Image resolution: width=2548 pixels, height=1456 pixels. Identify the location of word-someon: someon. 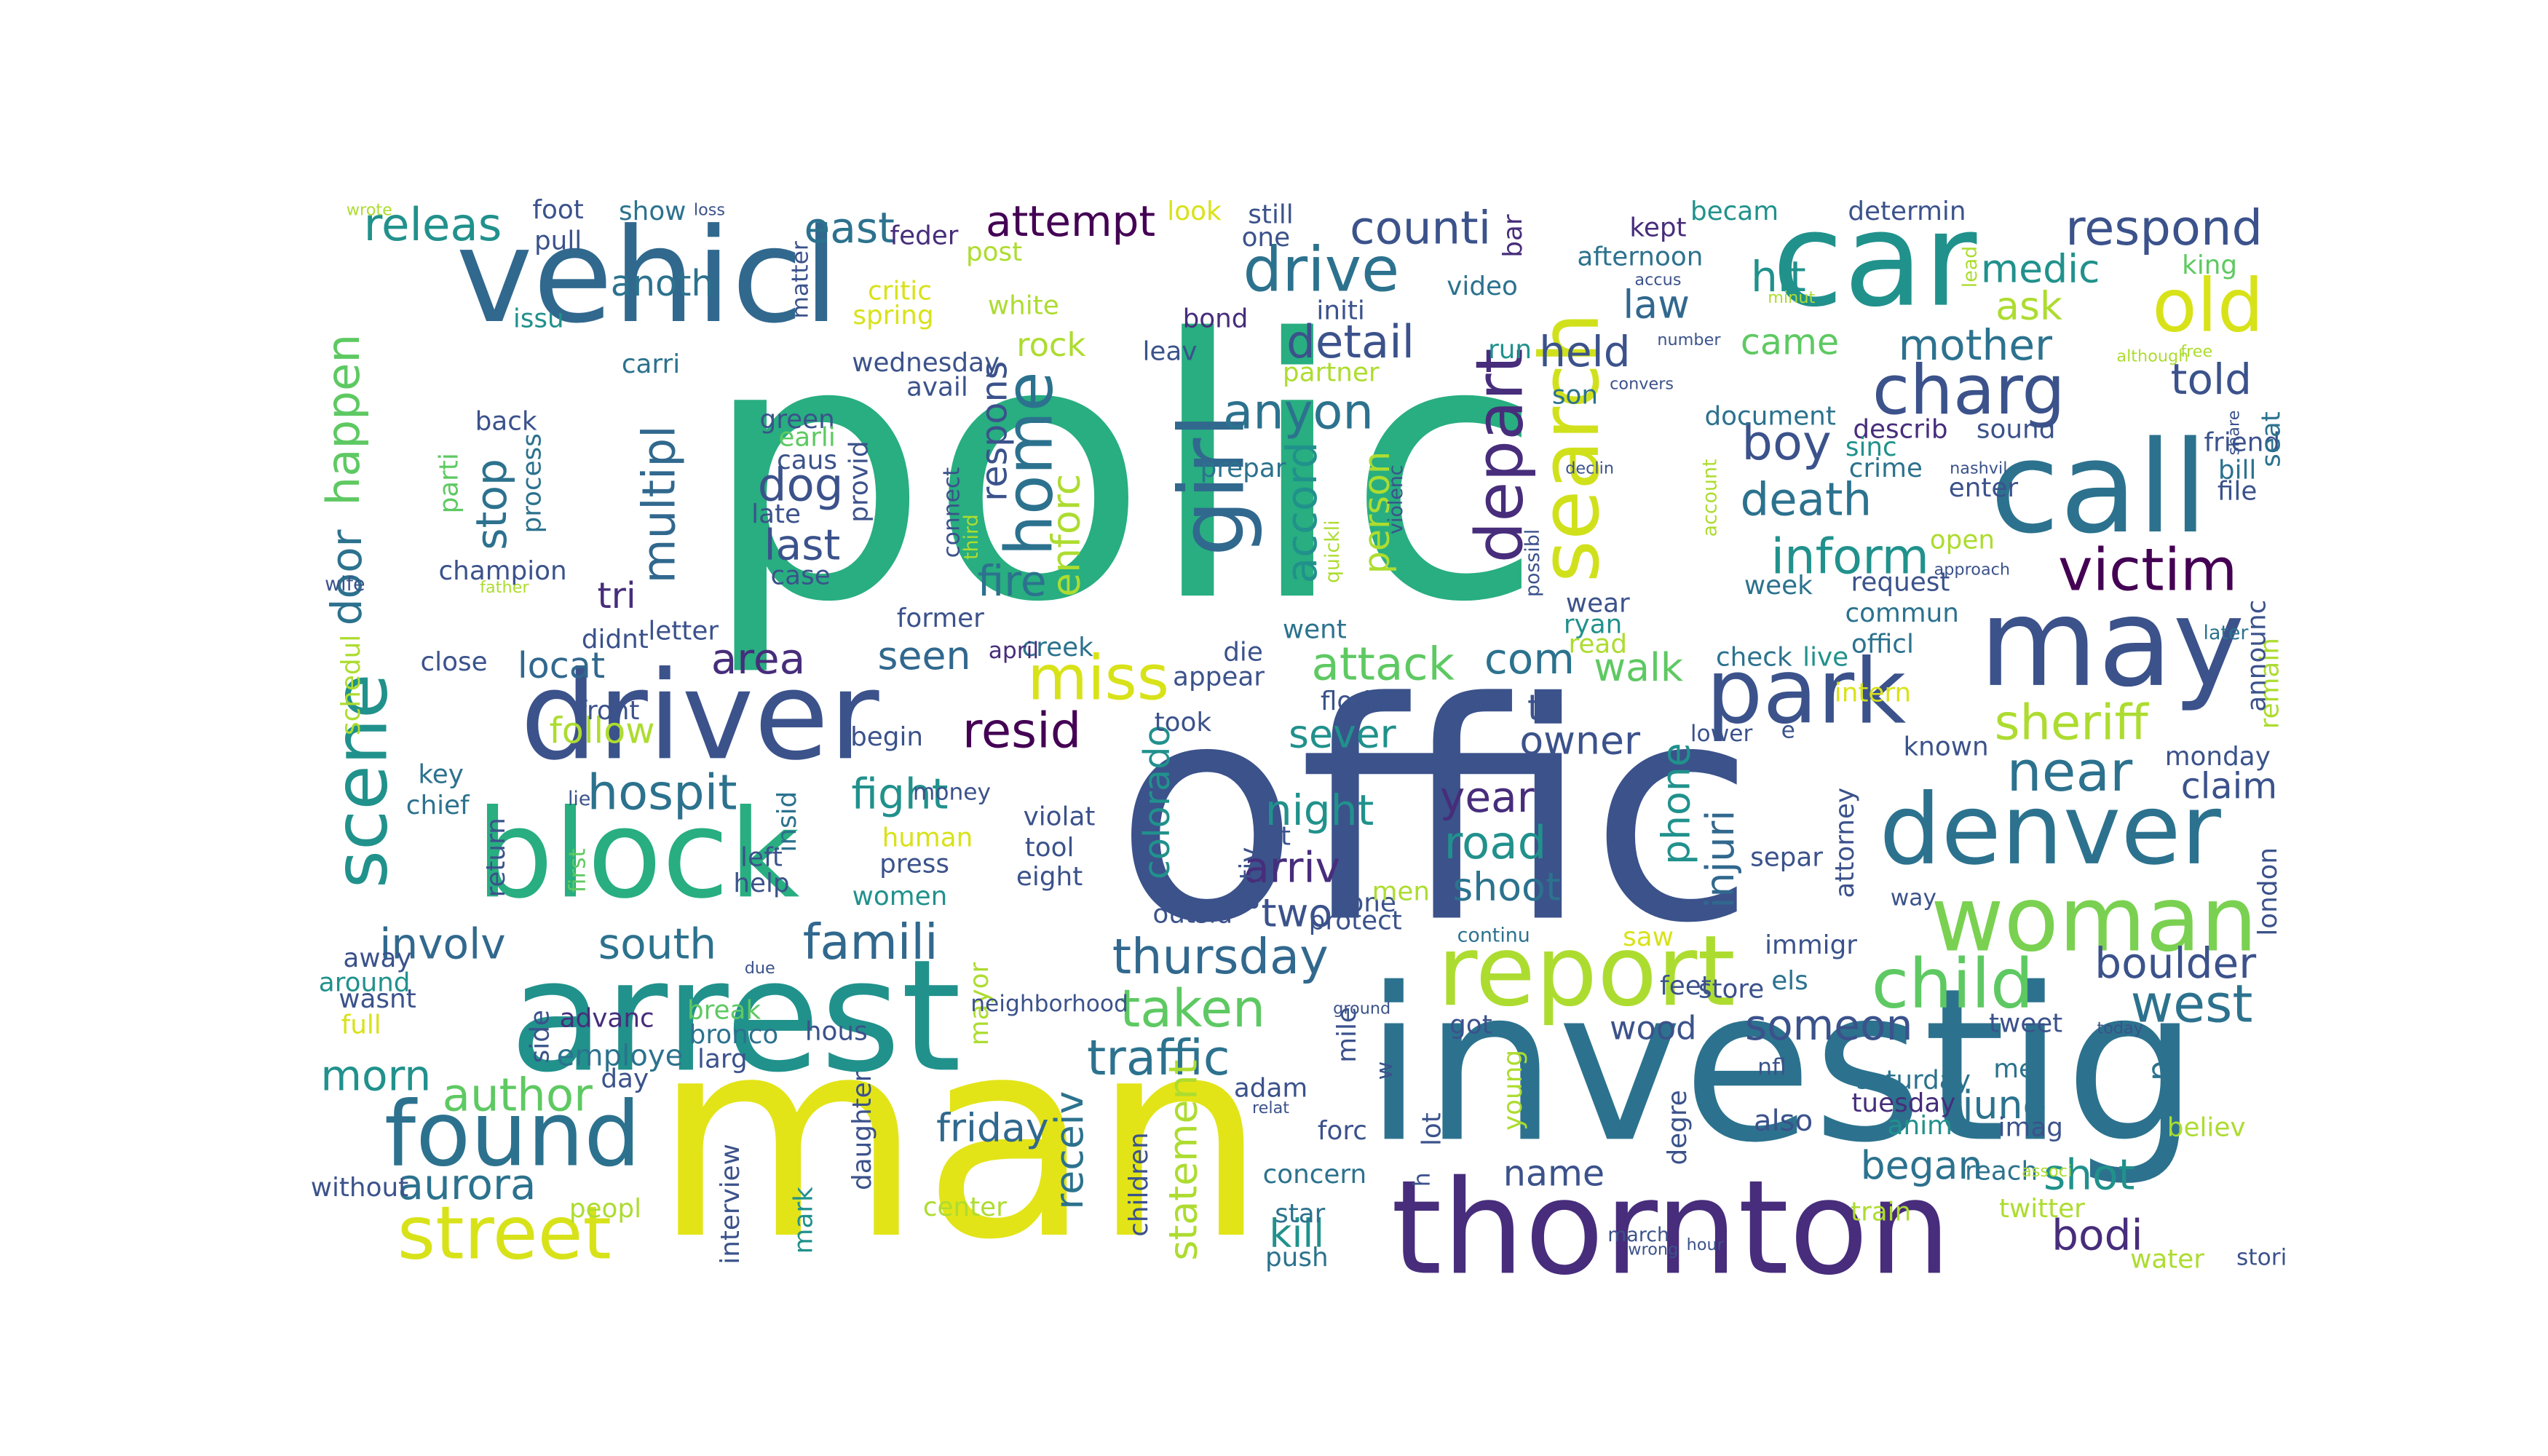
(1829, 1025).